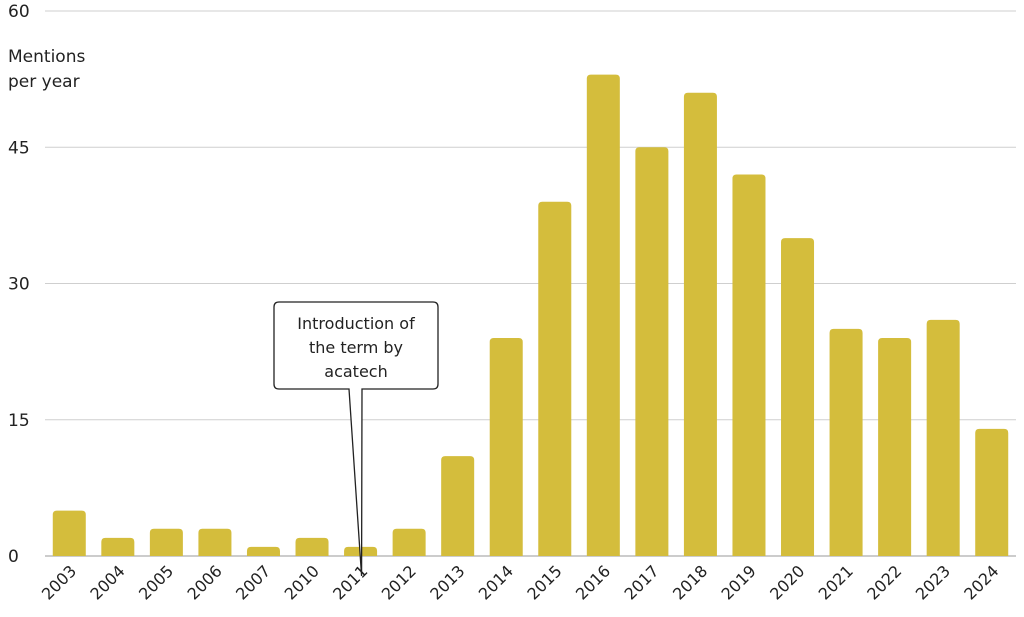 This screenshot has height=617, width=1024. What do you see at coordinates (836, 582) in the screenshot?
I see `x-tick-label: 2021` at bounding box center [836, 582].